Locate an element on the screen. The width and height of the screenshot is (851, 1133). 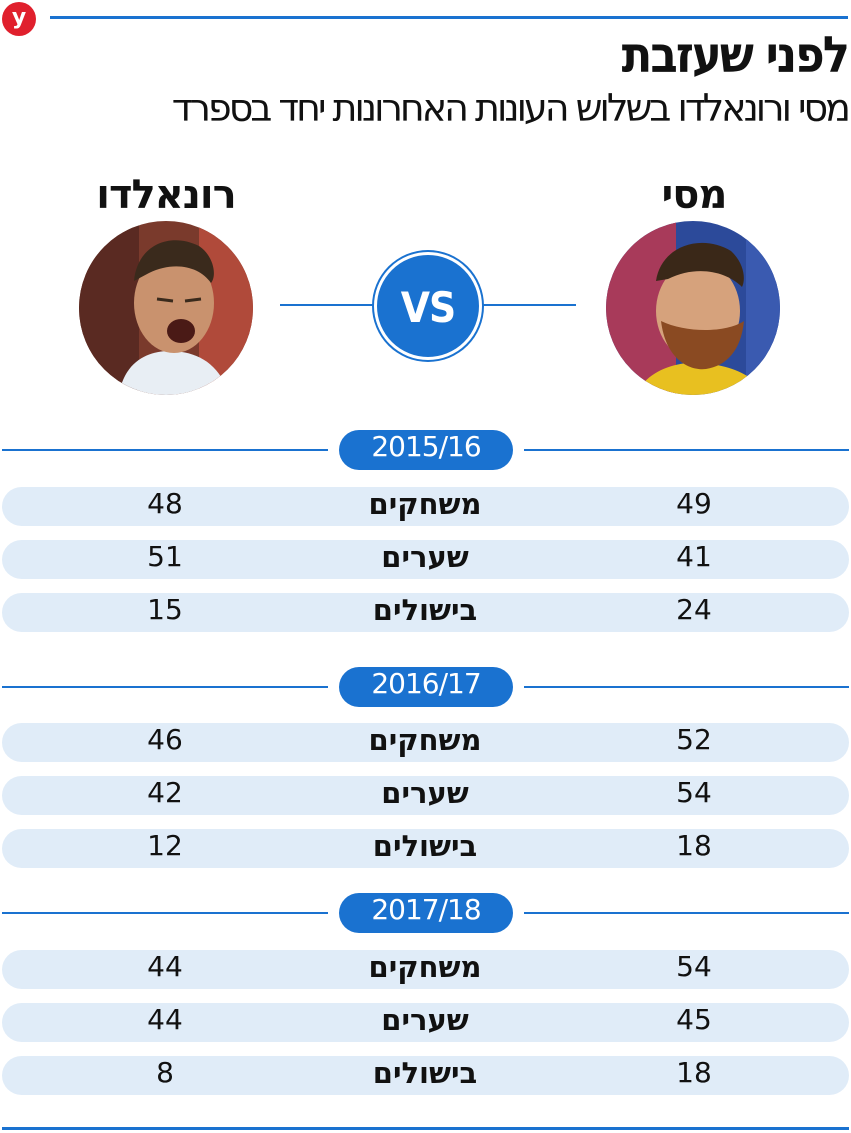
stat-row-games: 48 משחקים 49 is located at coordinates (425, 506).